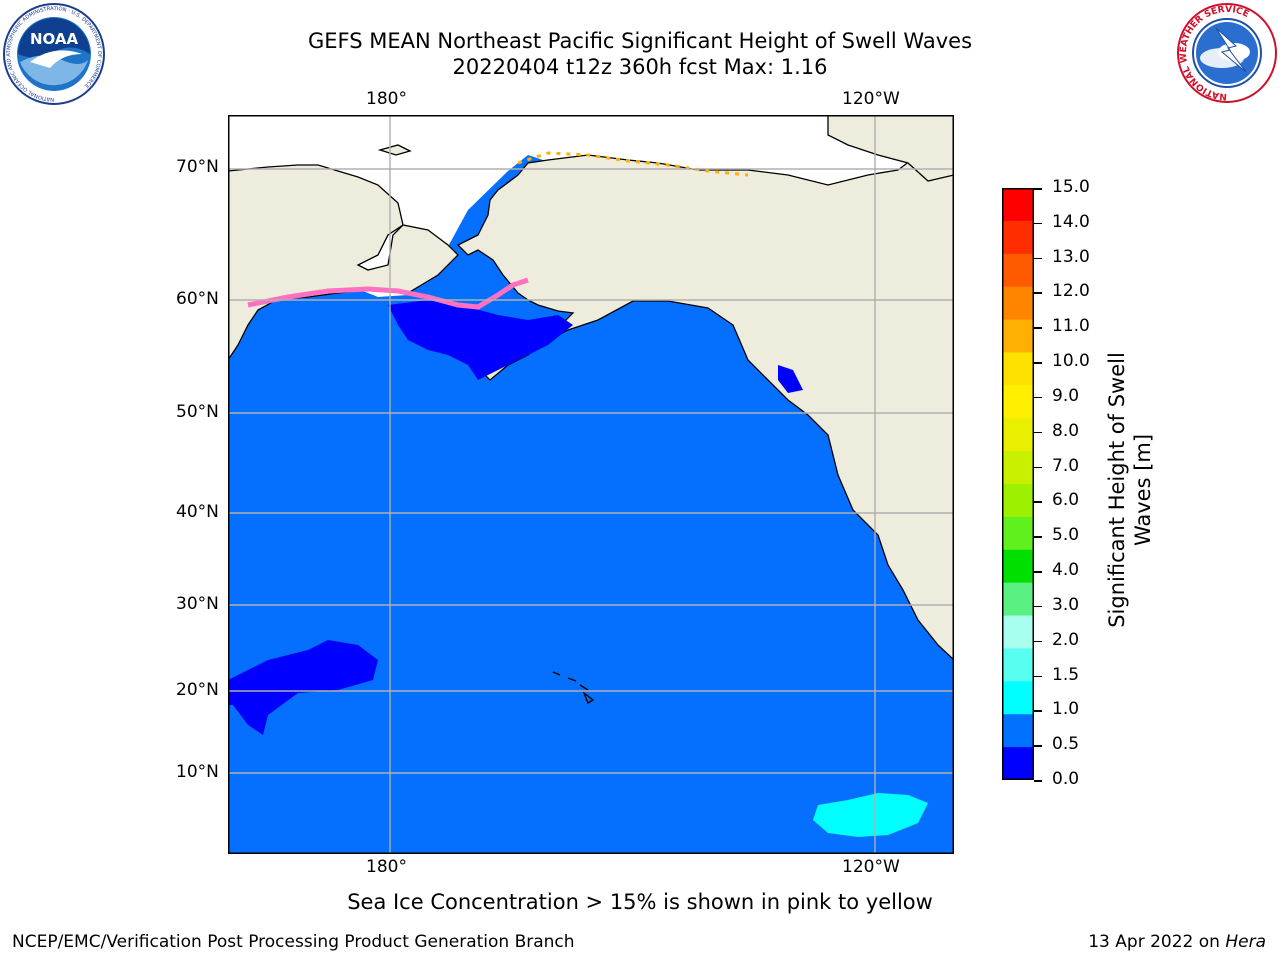 The width and height of the screenshot is (1280, 960). What do you see at coordinates (1071, 291) in the screenshot?
I see `colorbar-tick-label: 12.0` at bounding box center [1071, 291].